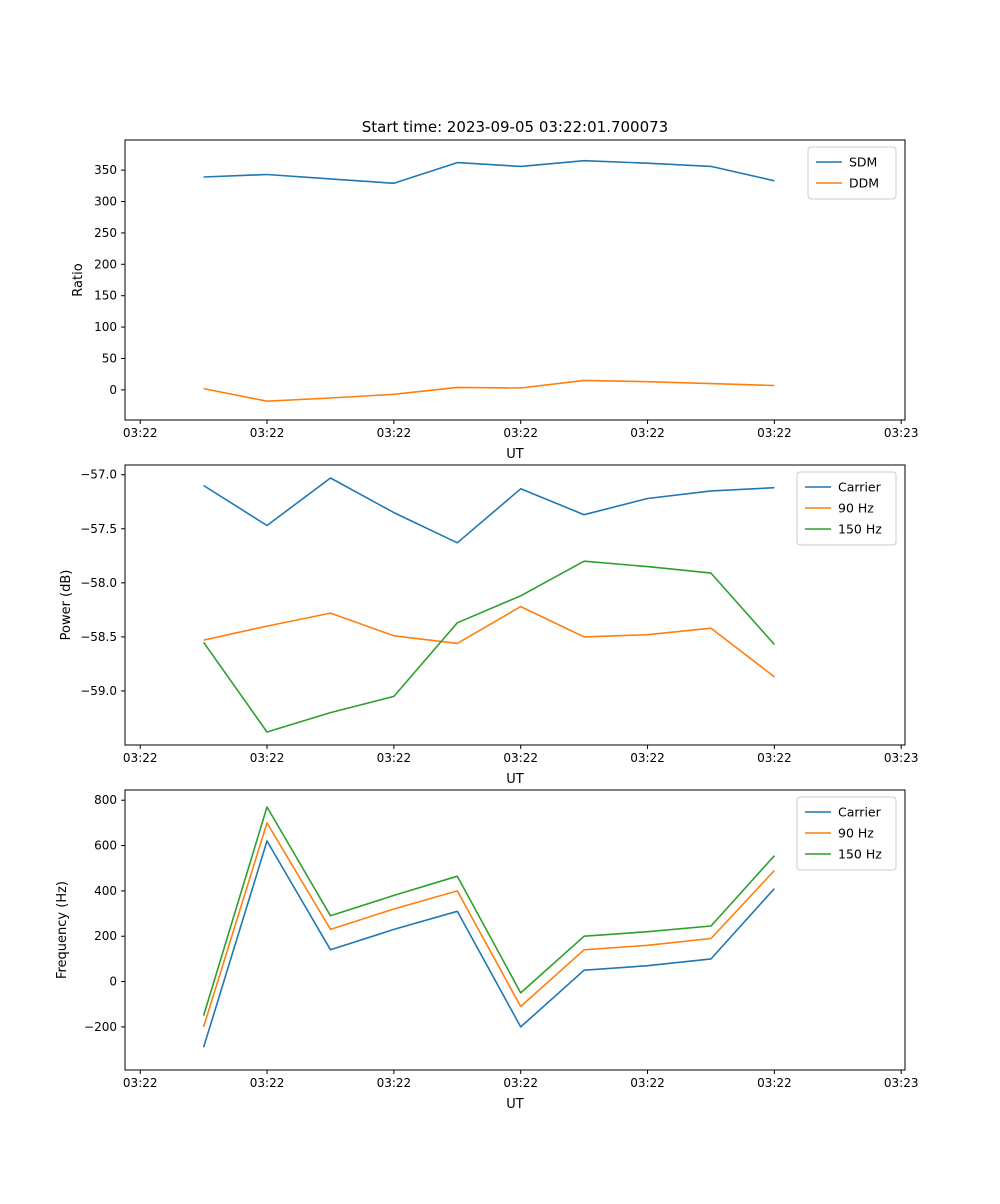 Image resolution: width=1000 pixels, height=1204 pixels. What do you see at coordinates (515, 127) in the screenshot?
I see `figure-title: Start time: 2023-09-05 03:22:01.700073` at bounding box center [515, 127].